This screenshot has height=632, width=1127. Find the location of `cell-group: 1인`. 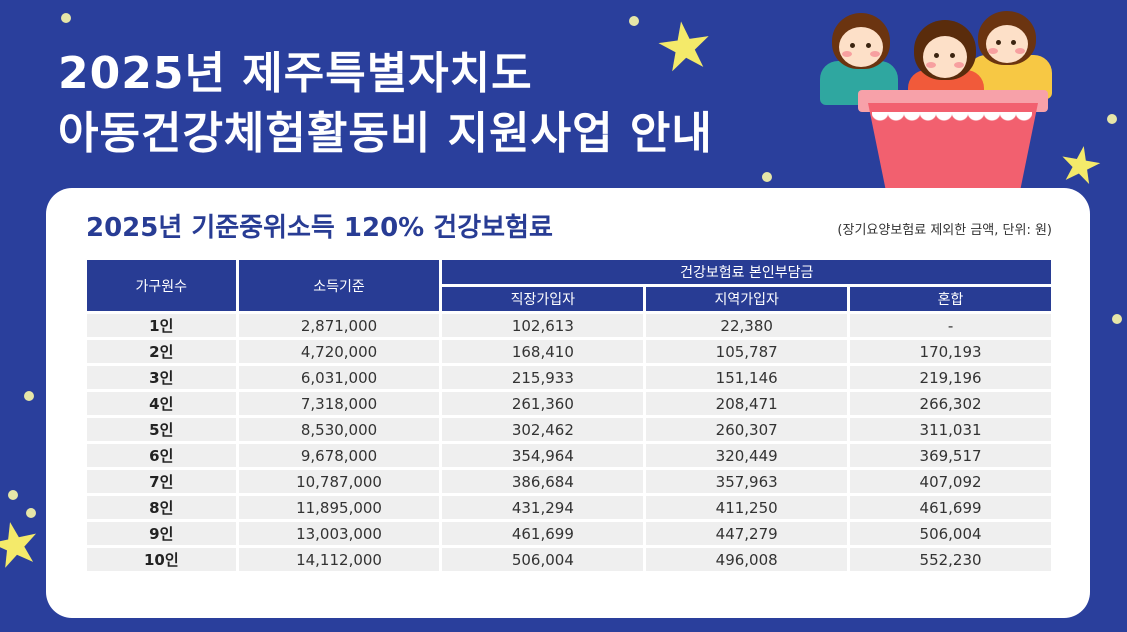

cell-group: 1인 is located at coordinates (161, 325).